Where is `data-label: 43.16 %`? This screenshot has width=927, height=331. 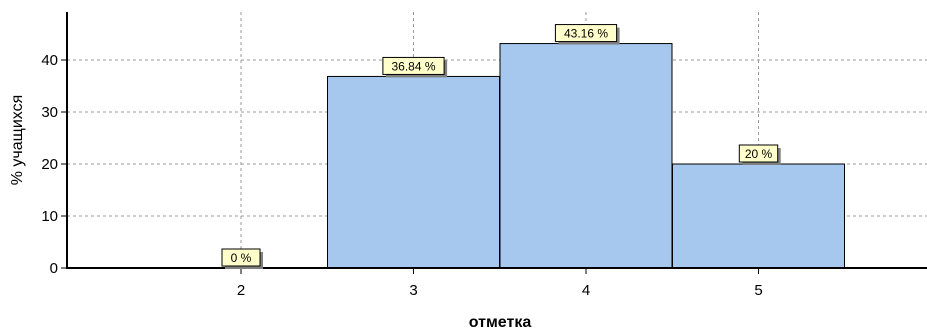
data-label: 43.16 % is located at coordinates (586, 34).